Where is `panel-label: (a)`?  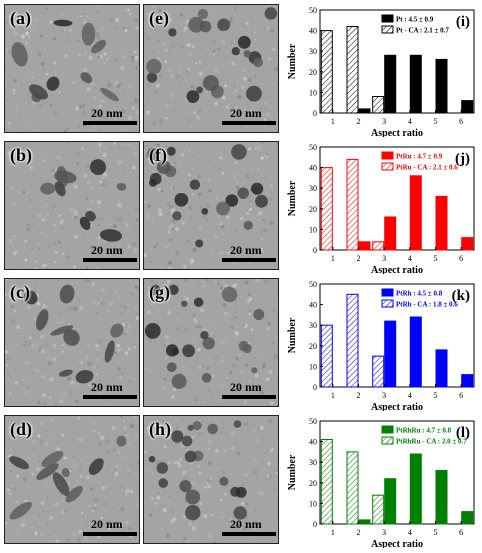
panel-label: (a) is located at coordinates (20, 18).